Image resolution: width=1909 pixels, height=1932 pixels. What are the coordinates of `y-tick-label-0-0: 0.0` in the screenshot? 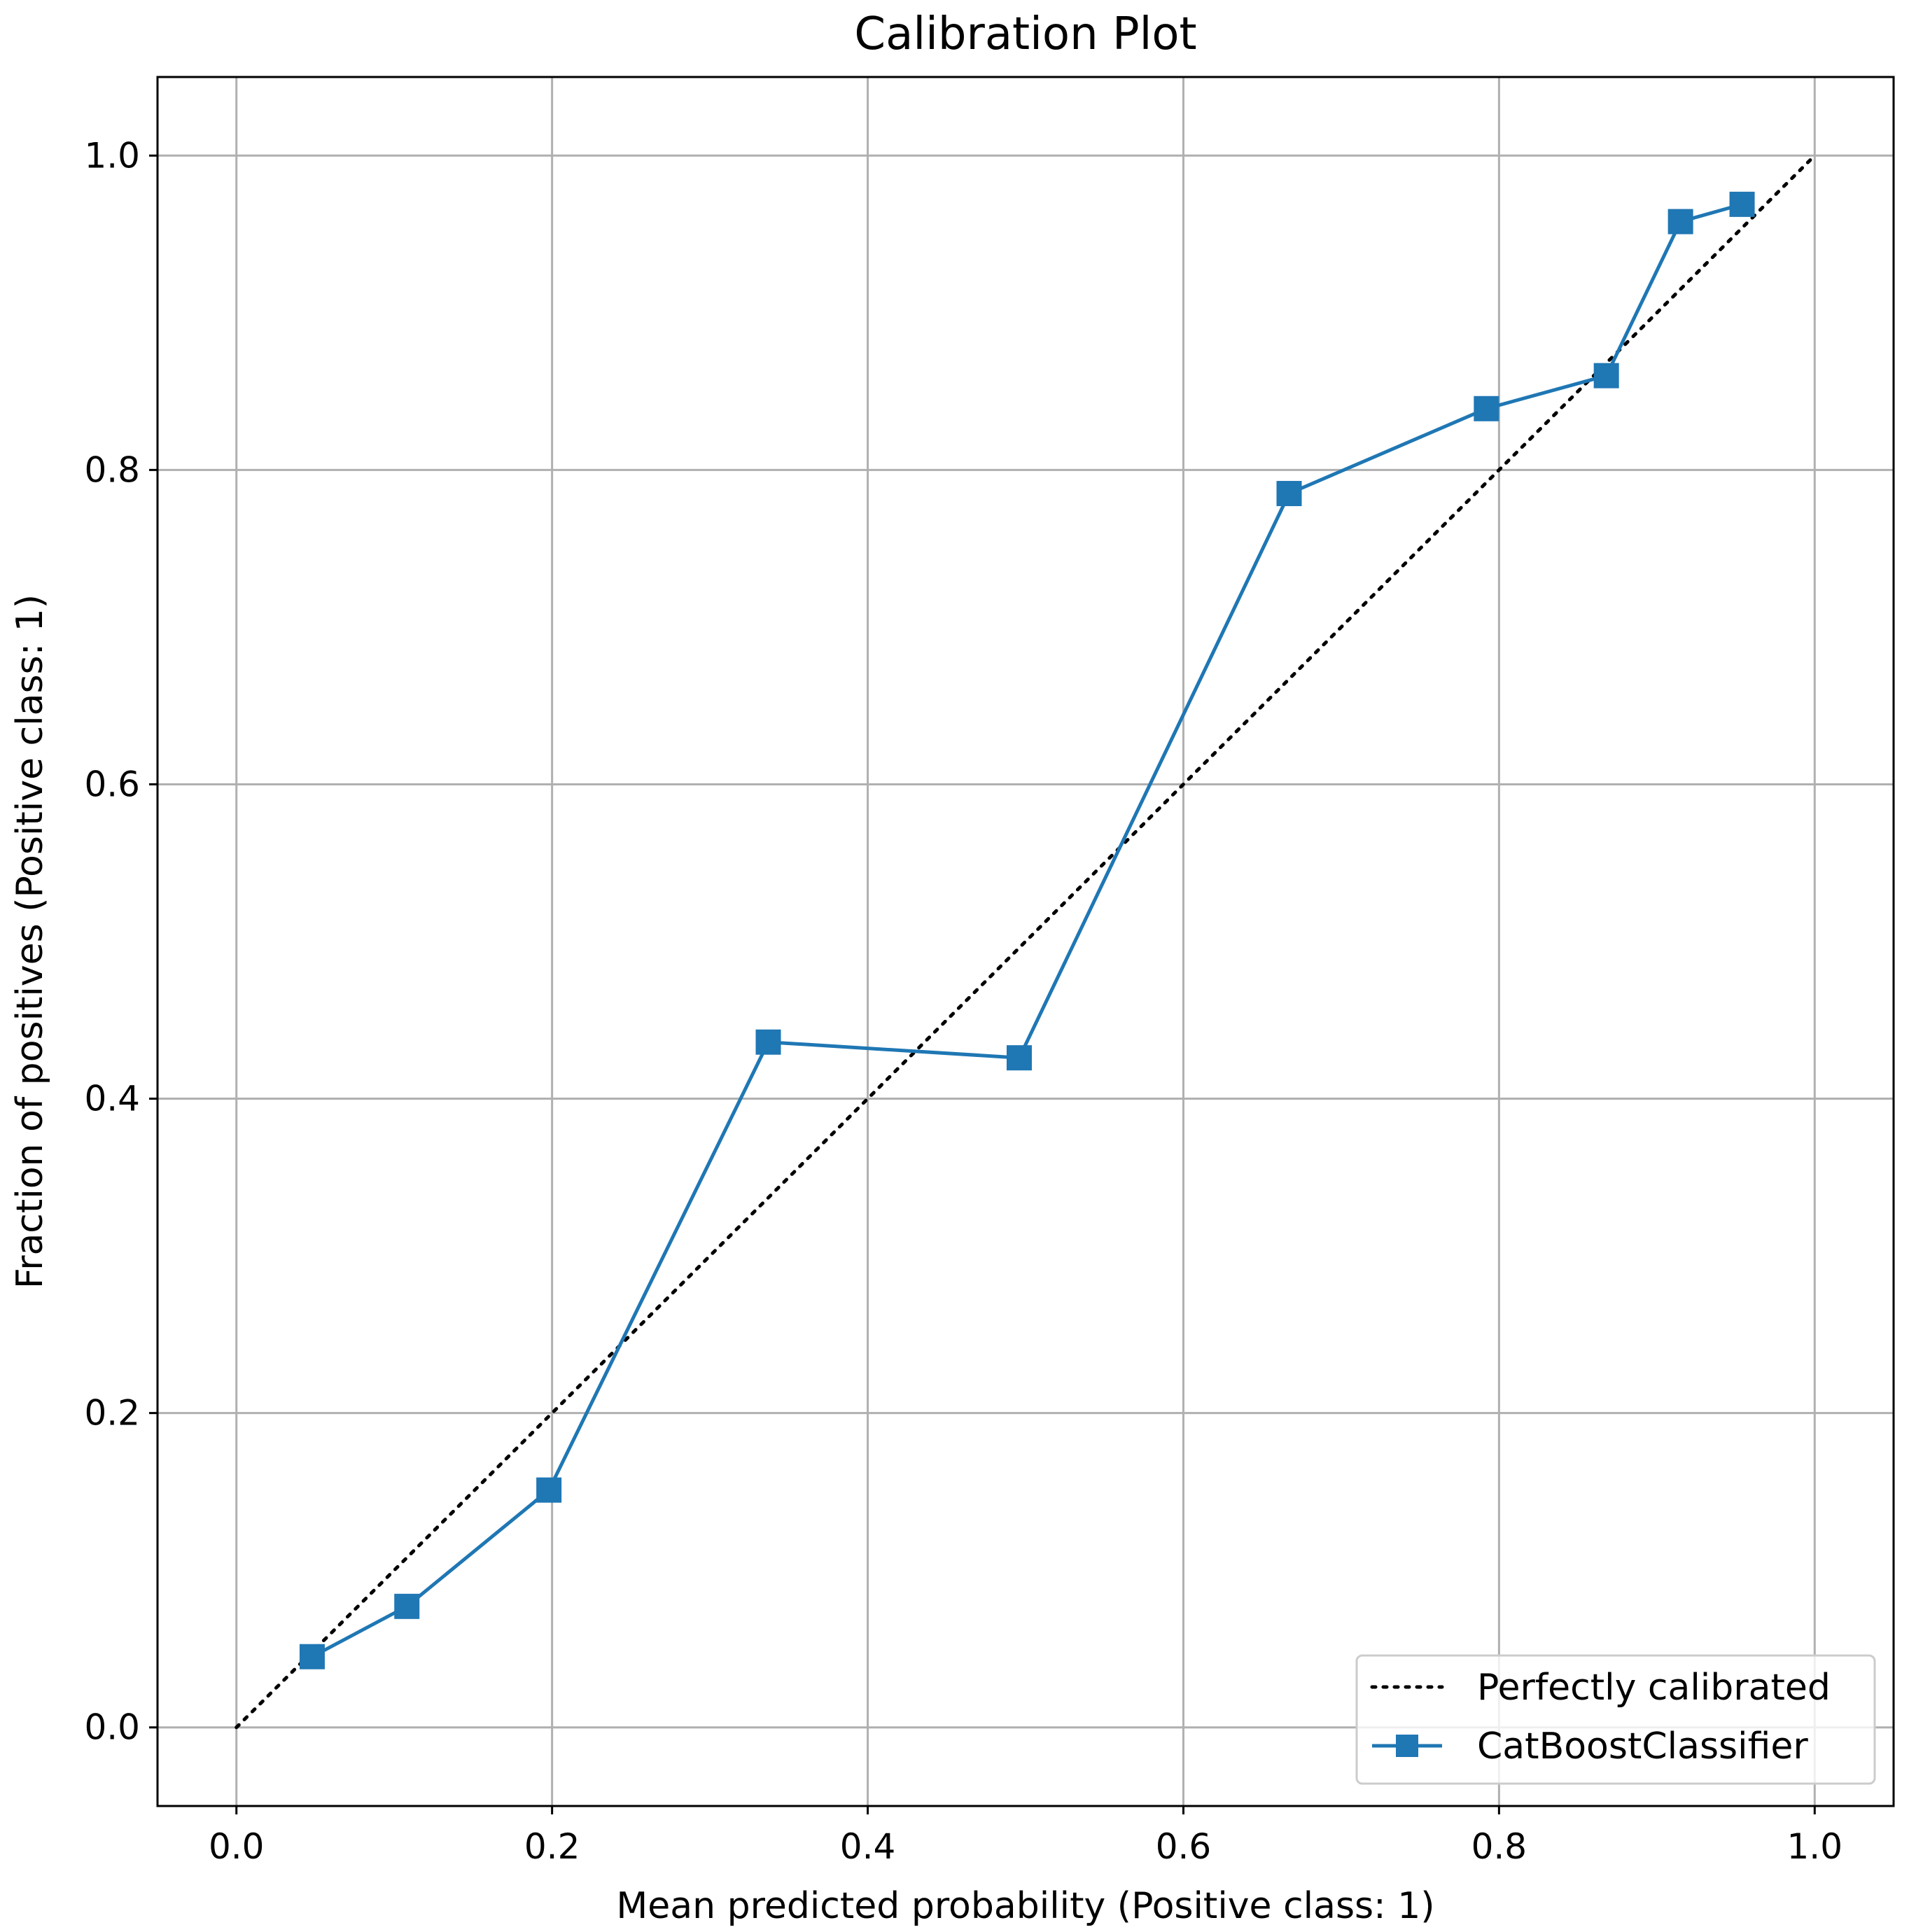 It's located at (112, 1727).